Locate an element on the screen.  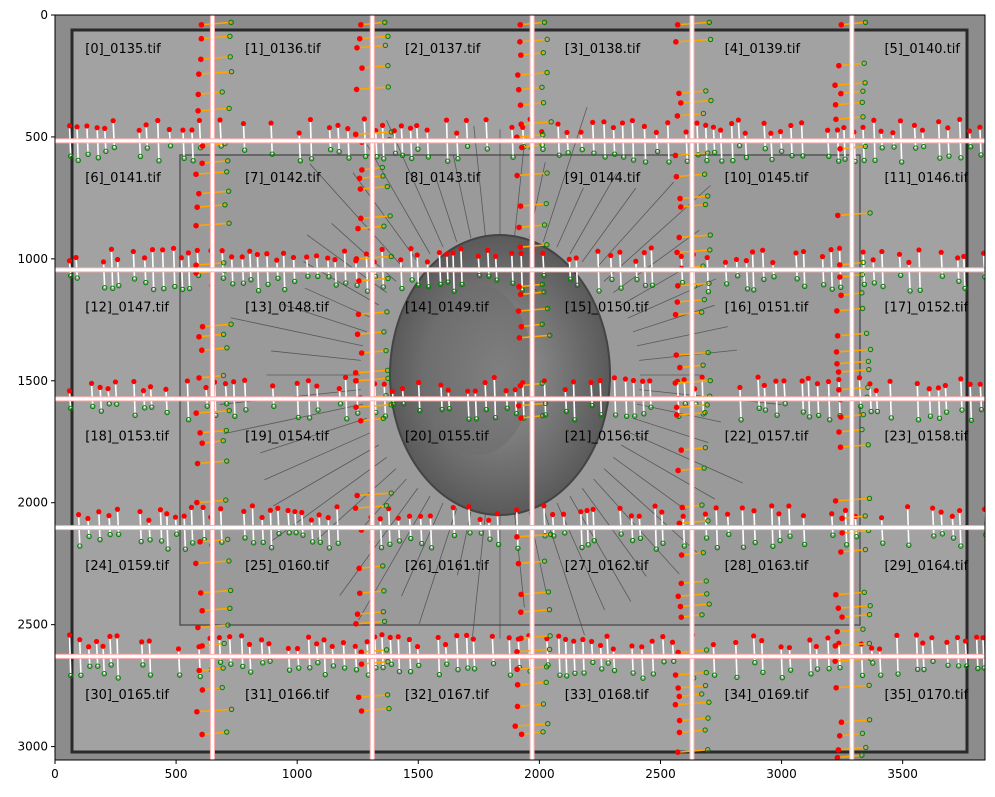
tile-label: [14]_0149.tif is located at coordinates (447, 307).